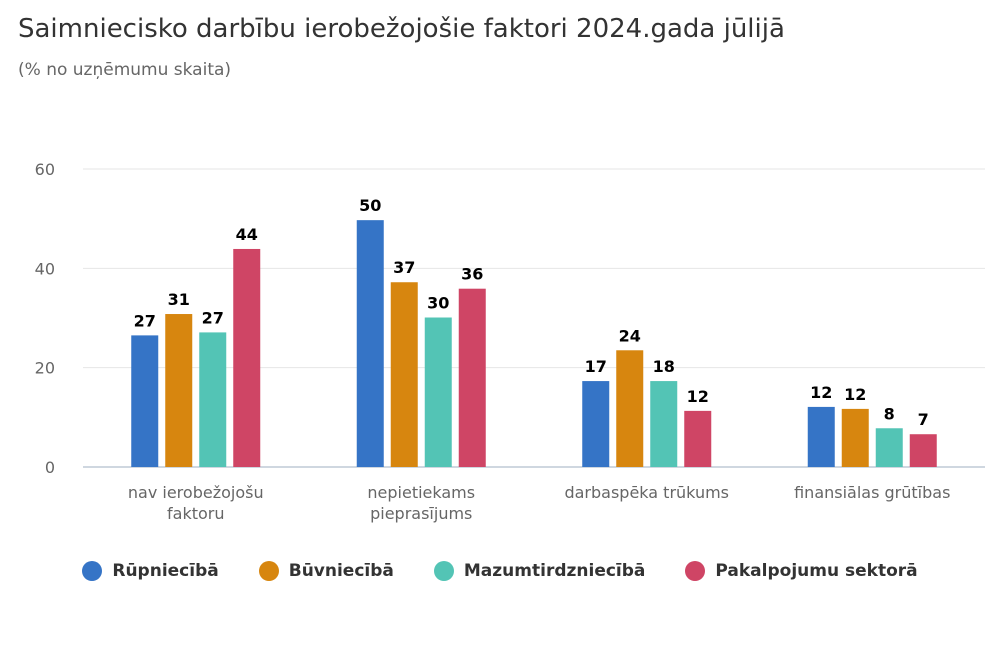  Describe the element at coordinates (923, 419) in the screenshot. I see `data-label: 7` at that location.